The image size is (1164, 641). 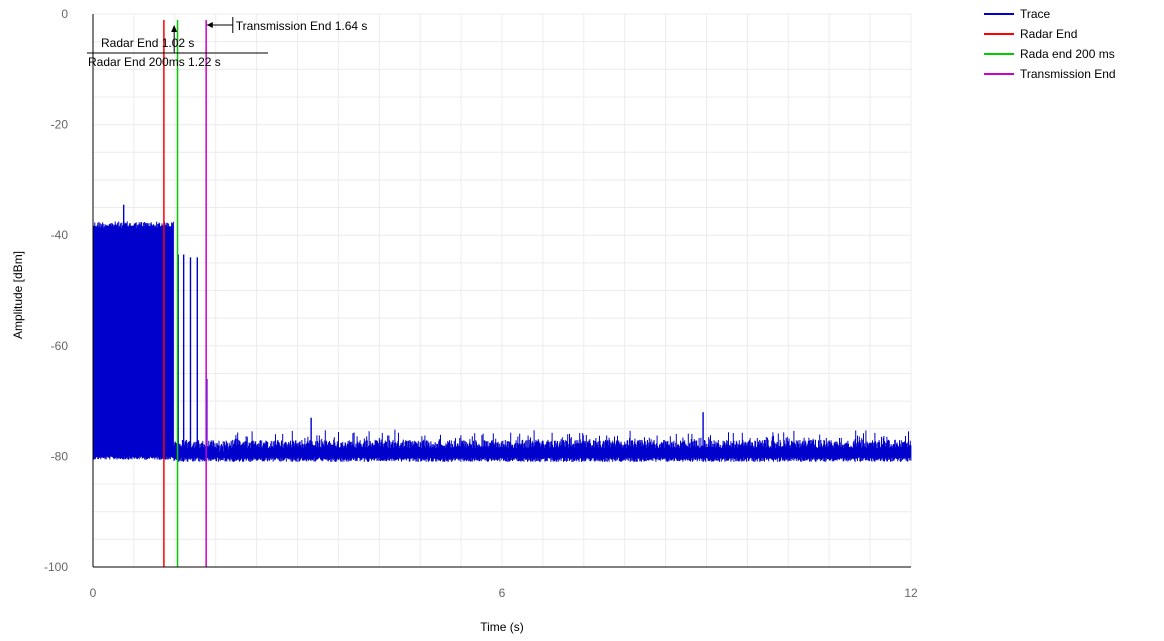 I want to click on transmission-end-annotation: Transmission End 1.64 s, so click(x=302, y=26).